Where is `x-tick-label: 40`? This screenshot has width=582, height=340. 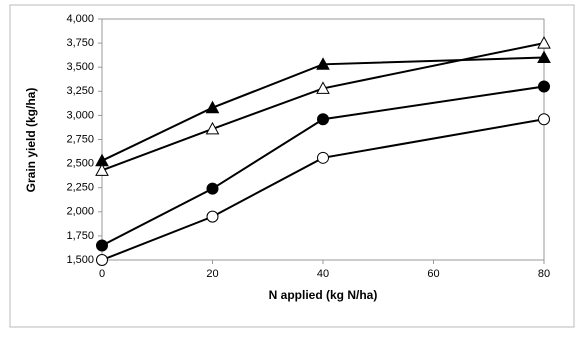
x-tick-label: 40 is located at coordinates (323, 274).